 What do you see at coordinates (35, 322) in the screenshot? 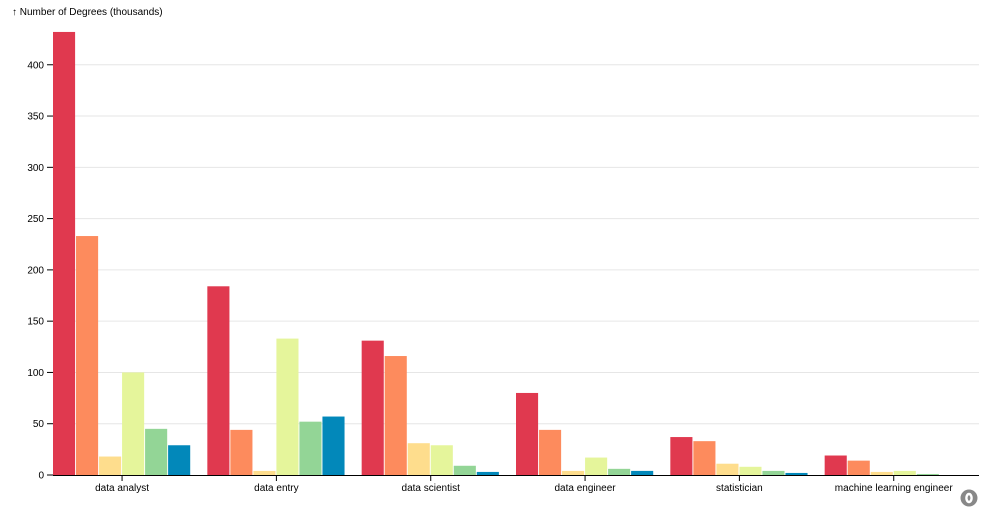
I see `y-tick-label: 150` at bounding box center [35, 322].